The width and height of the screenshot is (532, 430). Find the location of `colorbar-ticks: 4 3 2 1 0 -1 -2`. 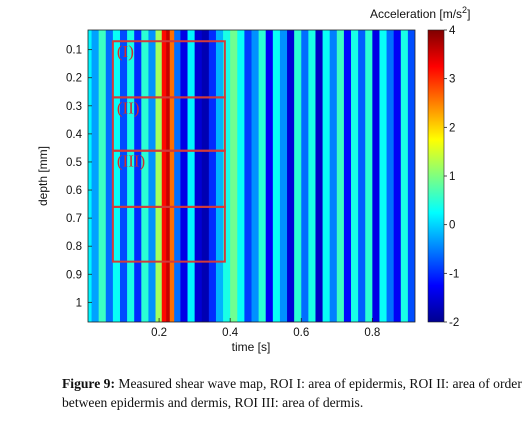

colorbar-ticks: 4 3 2 1 0 -1 -2 is located at coordinates (451, 177).